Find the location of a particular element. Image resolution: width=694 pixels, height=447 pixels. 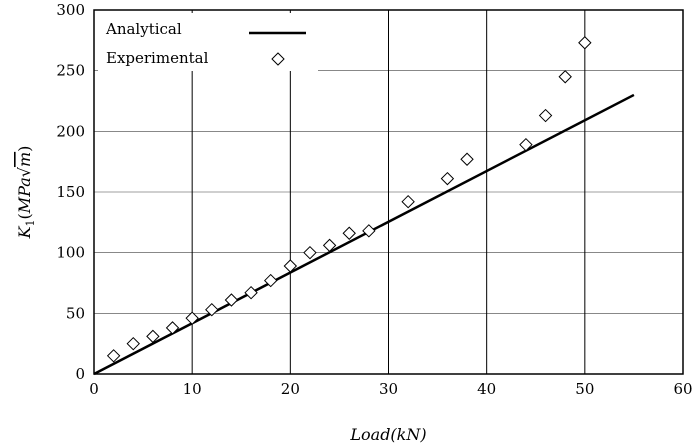

y-tick-label: 300 is located at coordinates (70, 10).